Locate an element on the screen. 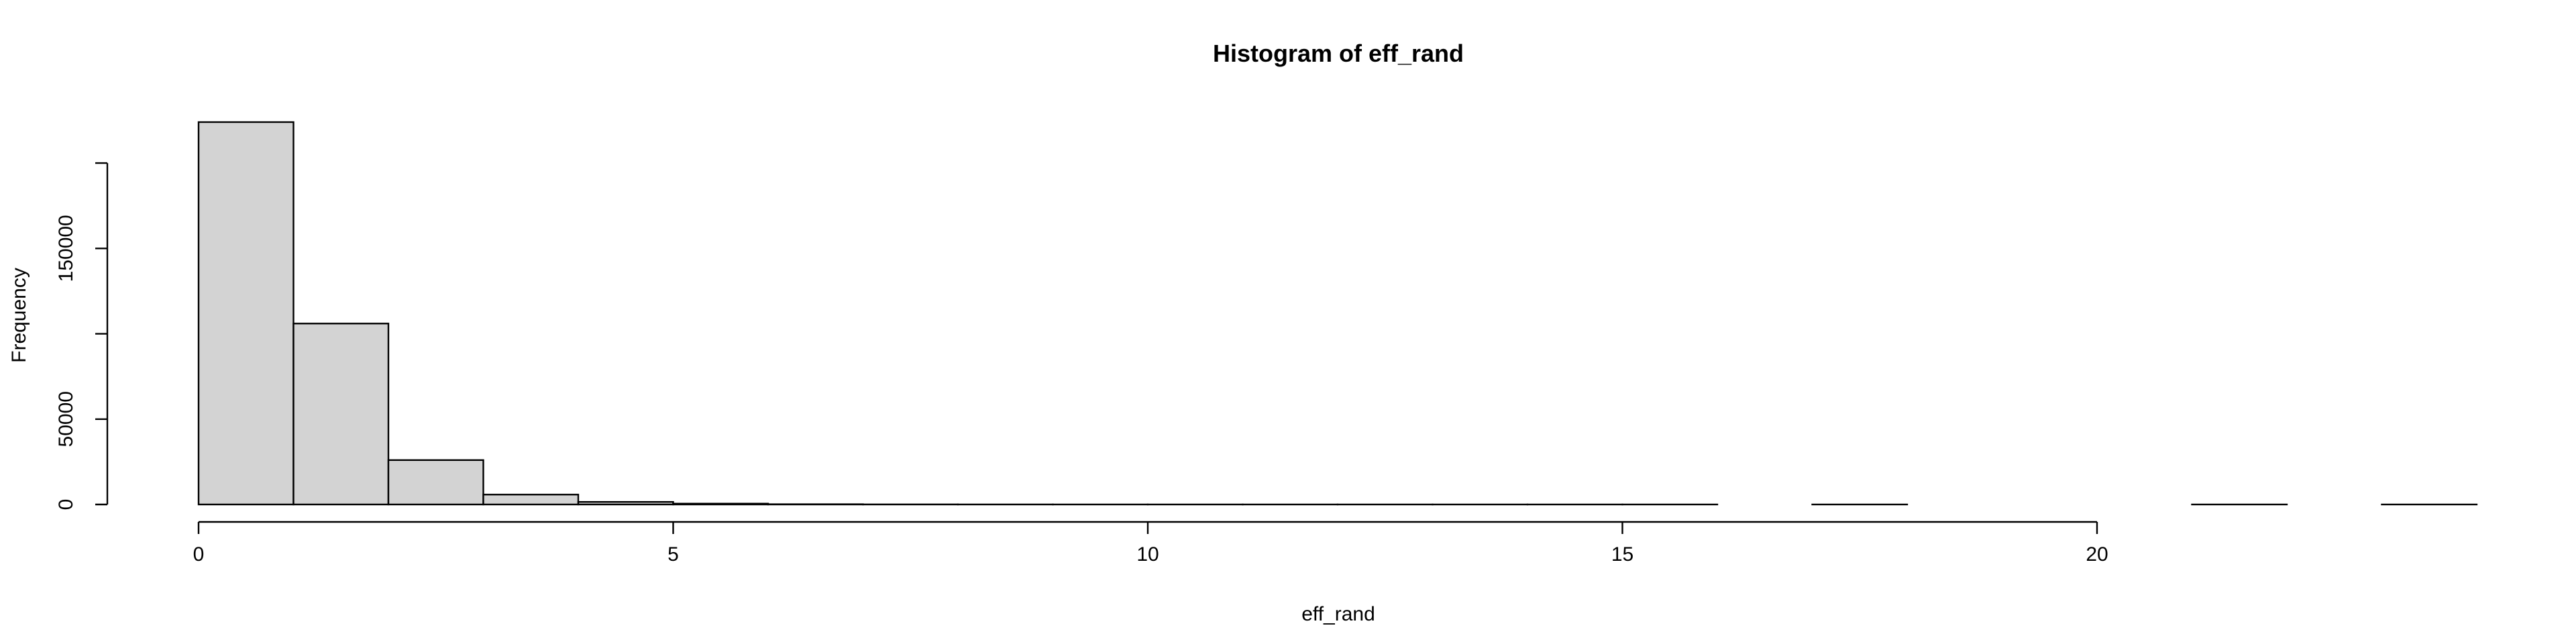  chart-title: Histogram of eff_rand is located at coordinates (1338, 53).